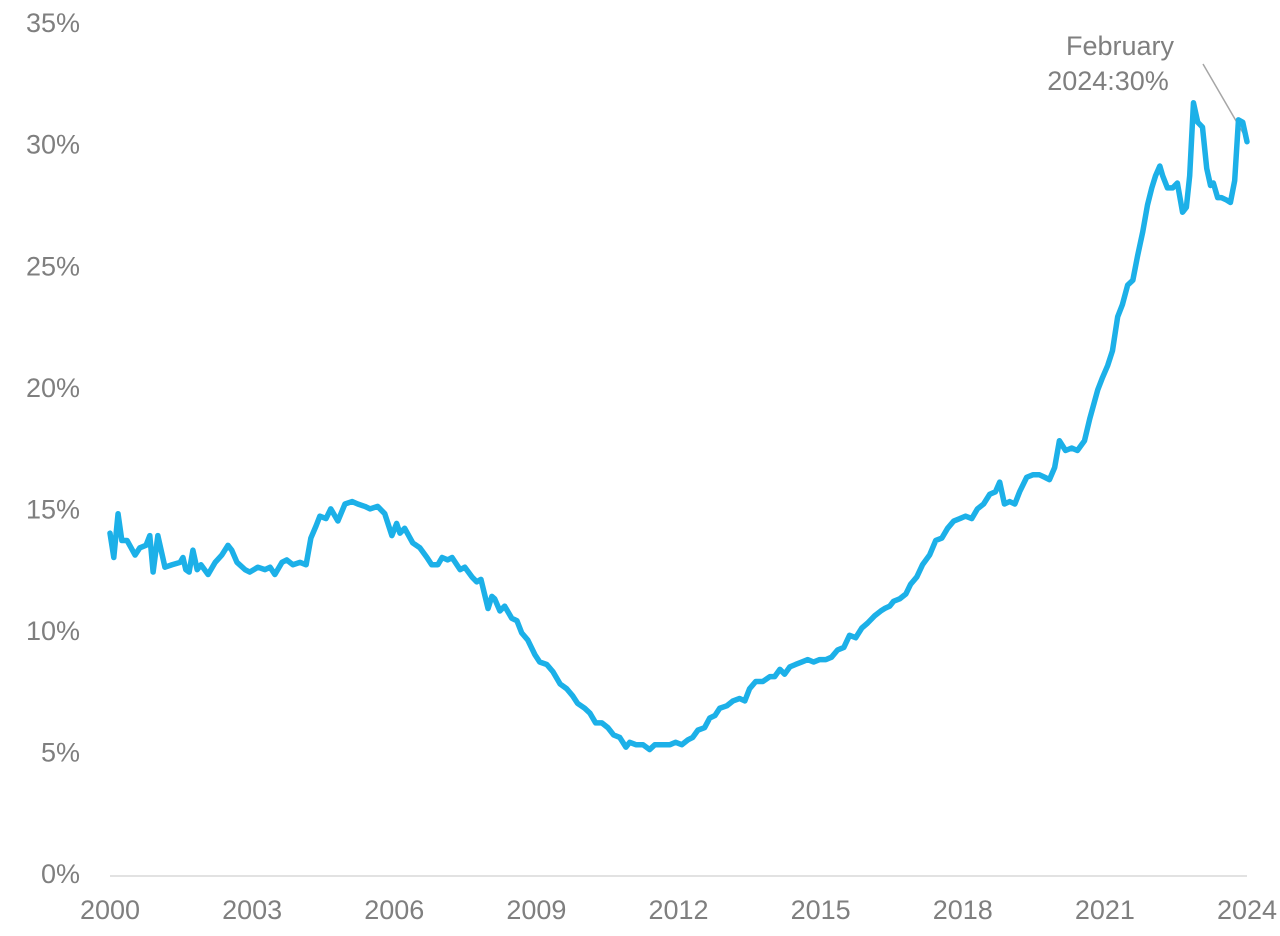 This screenshot has width=1280, height=936. I want to click on x-tick-label: 2021, so click(1105, 910).